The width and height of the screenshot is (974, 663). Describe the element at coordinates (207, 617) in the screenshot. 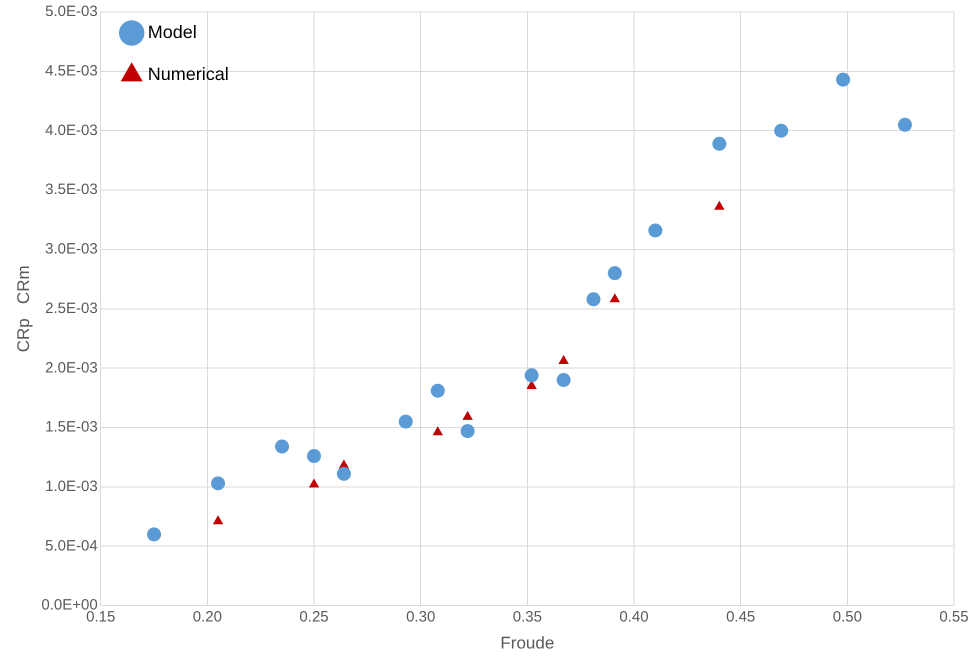

I see `x-tick-label: 0.20` at that location.